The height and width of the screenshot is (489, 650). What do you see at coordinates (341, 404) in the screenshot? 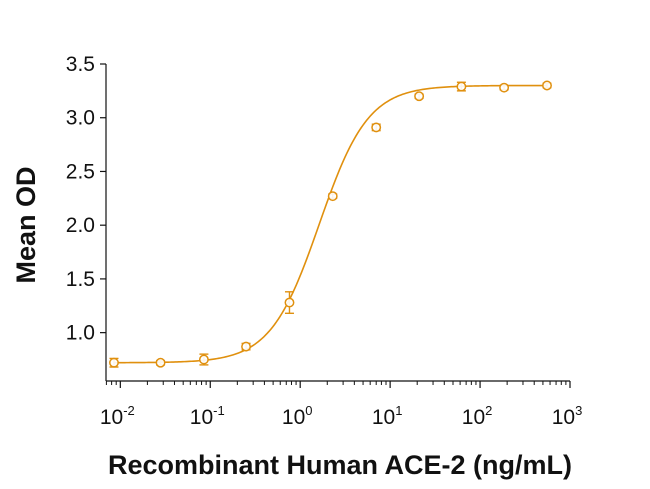
I see `x-axis: 10⁻² 10⁻¹ 10⁰ 10¹ 10² 10³` at bounding box center [341, 404].